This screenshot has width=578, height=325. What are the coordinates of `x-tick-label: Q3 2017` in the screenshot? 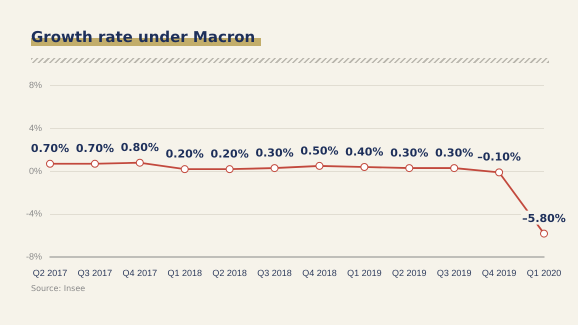 It's located at (95, 273).